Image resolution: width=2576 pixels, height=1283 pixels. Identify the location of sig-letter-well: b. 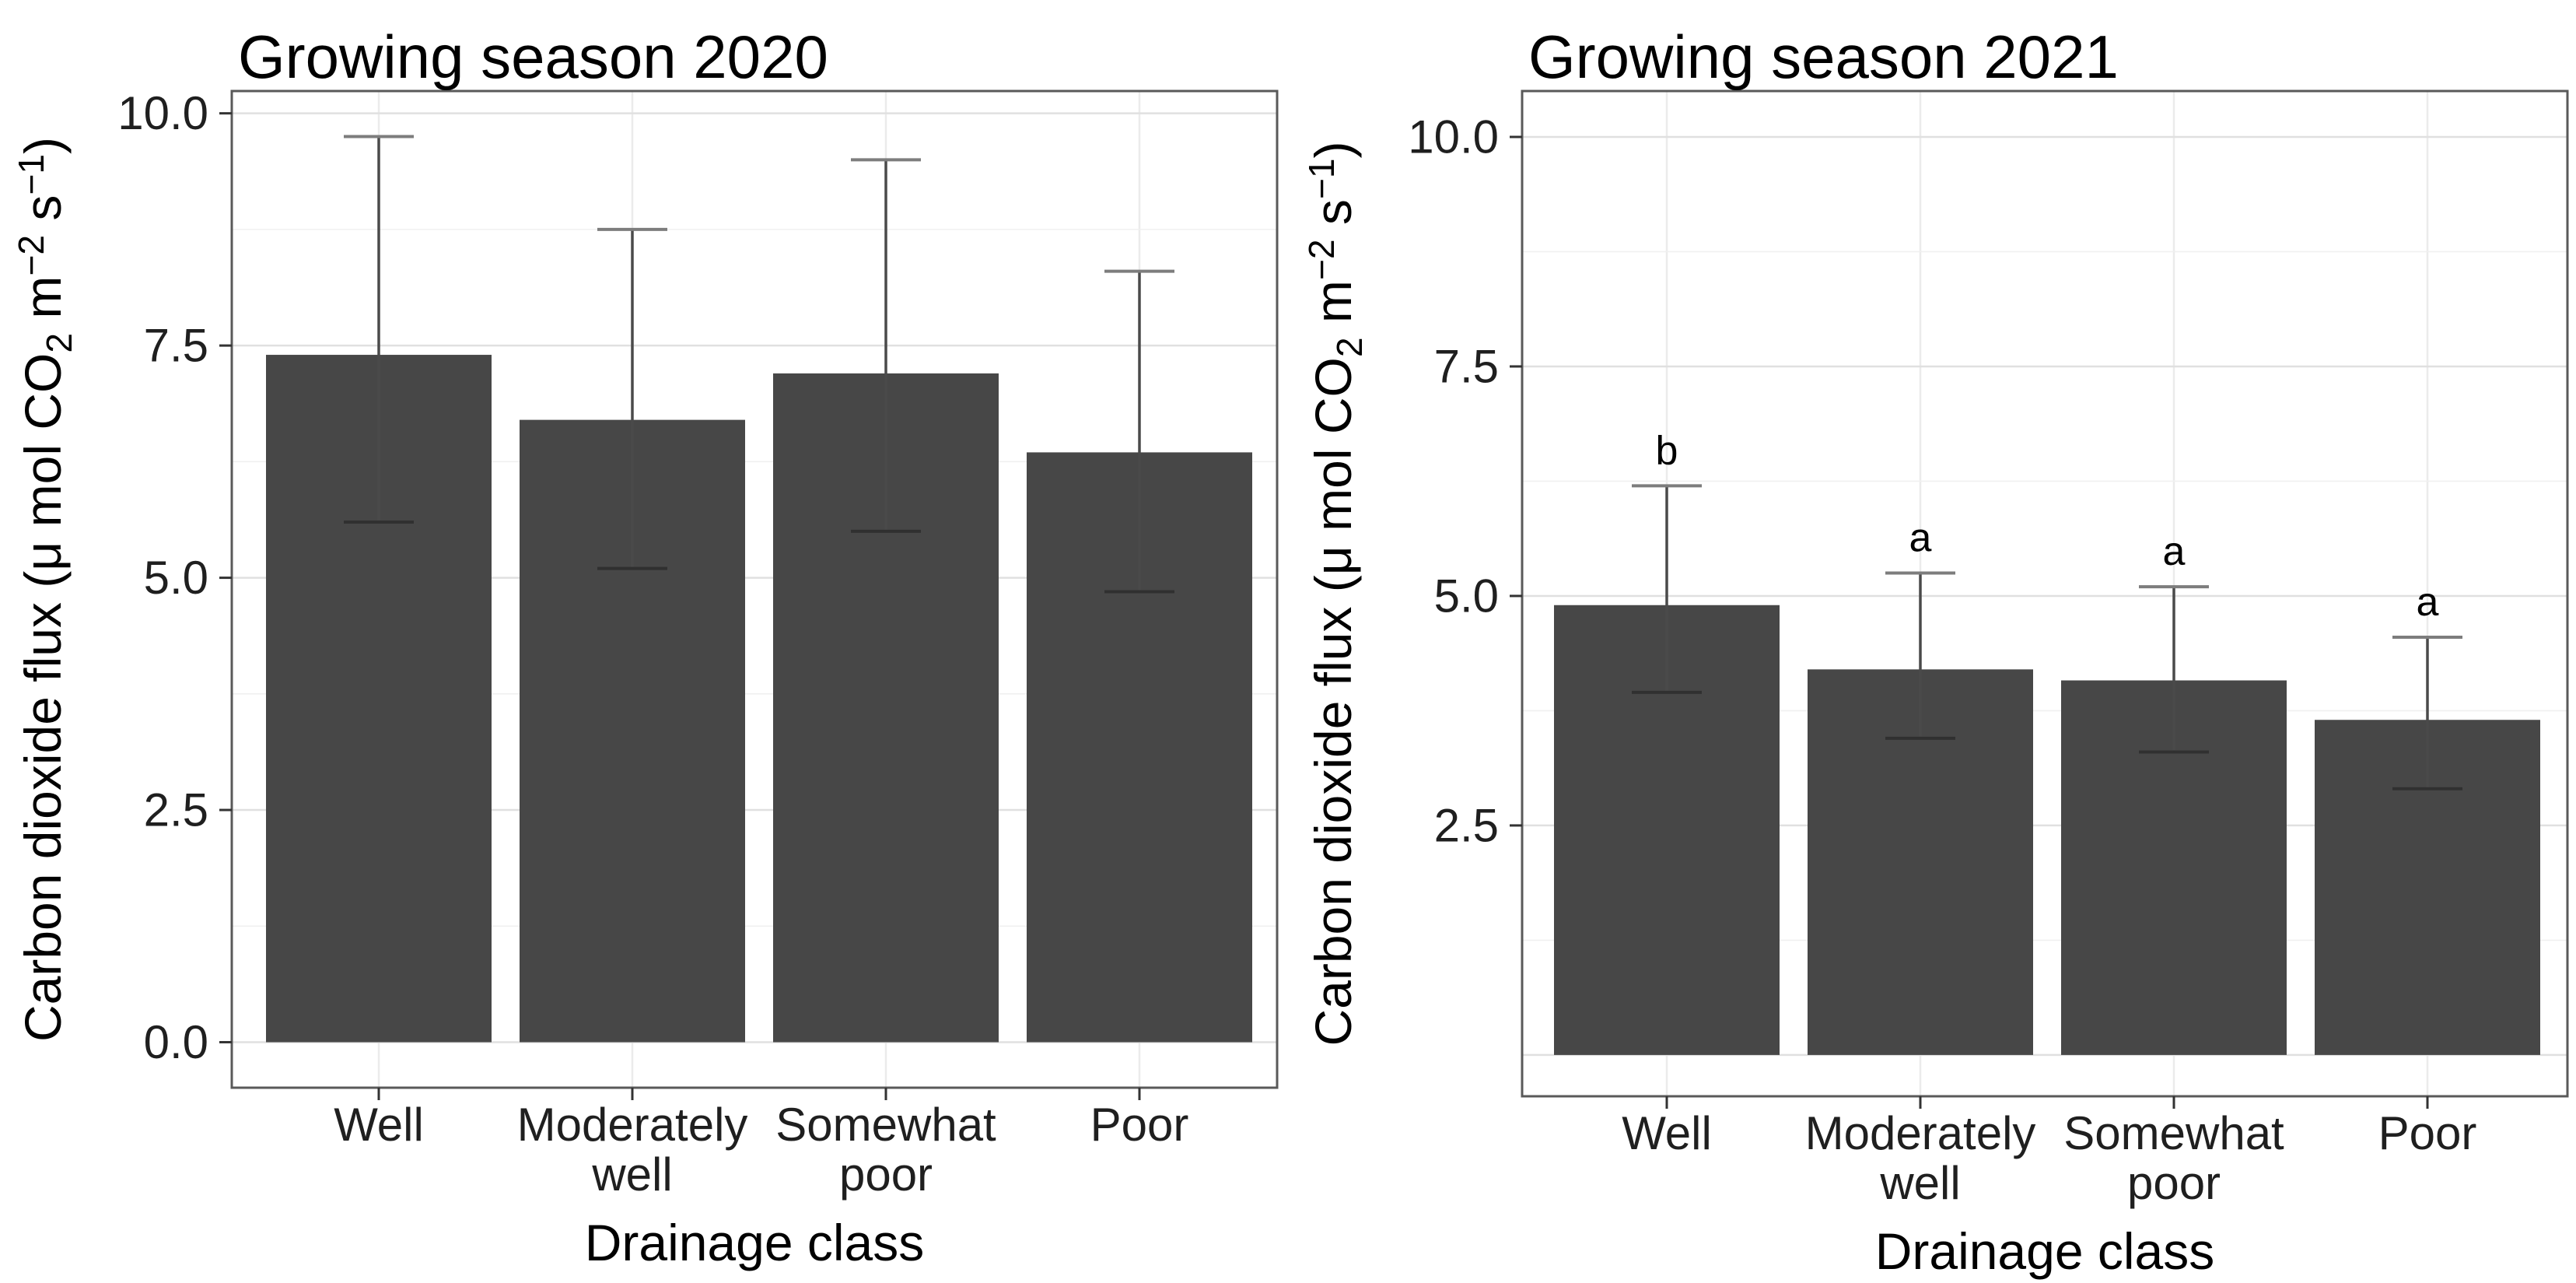
(1667, 450).